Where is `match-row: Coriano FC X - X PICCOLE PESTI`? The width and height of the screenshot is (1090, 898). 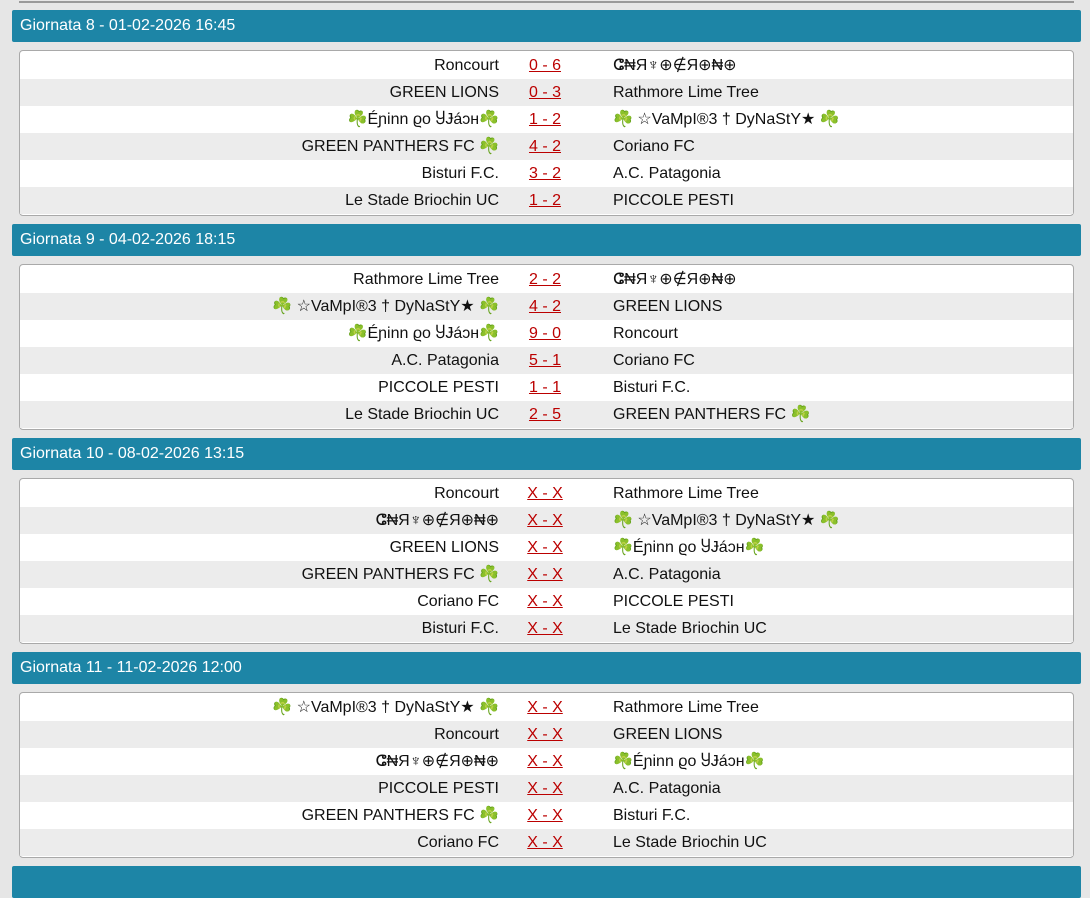 match-row: Coriano FC X - X PICCOLE PESTI is located at coordinates (546, 601).